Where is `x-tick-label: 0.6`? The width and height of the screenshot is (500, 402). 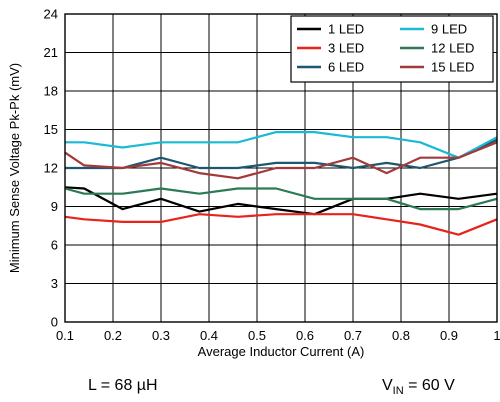
x-tick-label: 0.6 is located at coordinates (305, 335).